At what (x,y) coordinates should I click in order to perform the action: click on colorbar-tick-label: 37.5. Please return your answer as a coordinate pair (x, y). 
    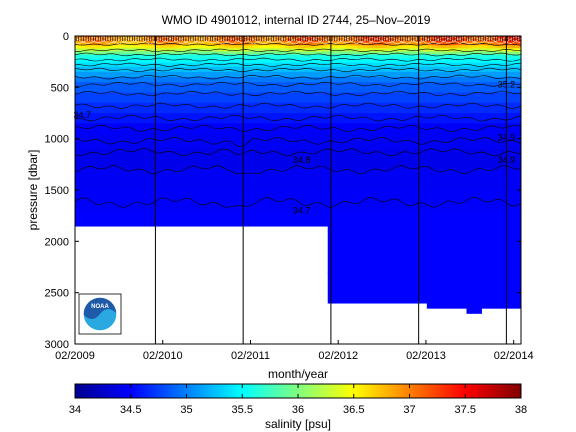
    Looking at the image, I should click on (465, 410).